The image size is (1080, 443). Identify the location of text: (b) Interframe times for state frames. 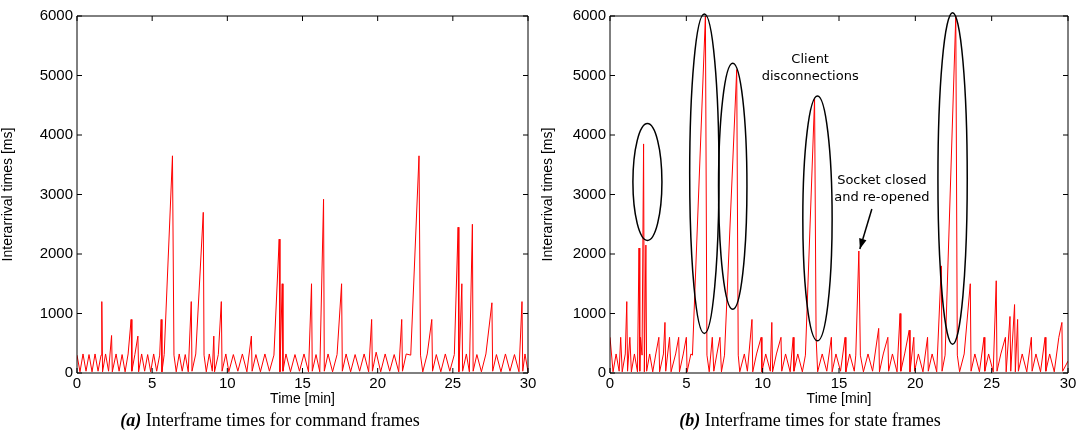
(810, 420).